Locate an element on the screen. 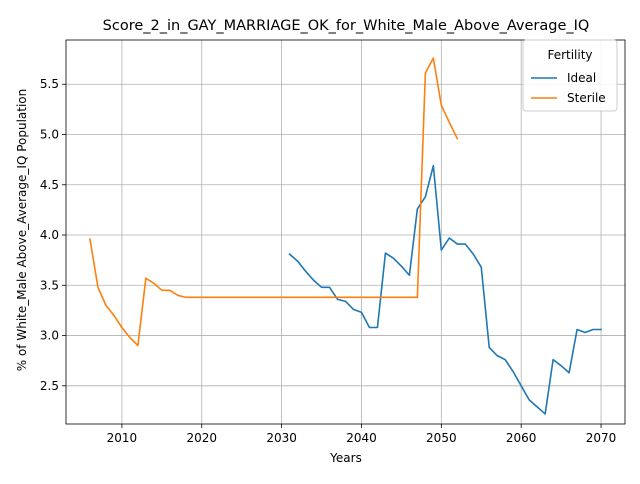 Image resolution: width=640 pixels, height=484 pixels. legend: Fertility Ideal Sterile is located at coordinates (570, 75).